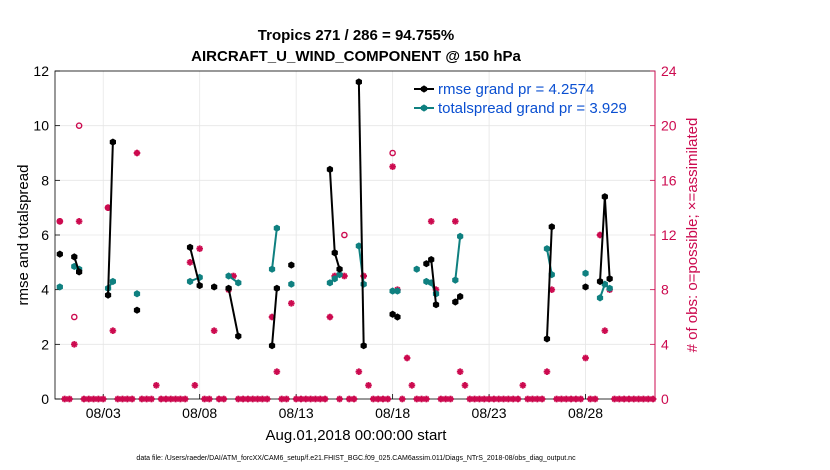 The width and height of the screenshot is (830, 470). What do you see at coordinates (356, 56) in the screenshot?
I see `chart-title-line2: AIRCRAFT_U_WIND_COMPONENT @ 150 hPa` at bounding box center [356, 56].